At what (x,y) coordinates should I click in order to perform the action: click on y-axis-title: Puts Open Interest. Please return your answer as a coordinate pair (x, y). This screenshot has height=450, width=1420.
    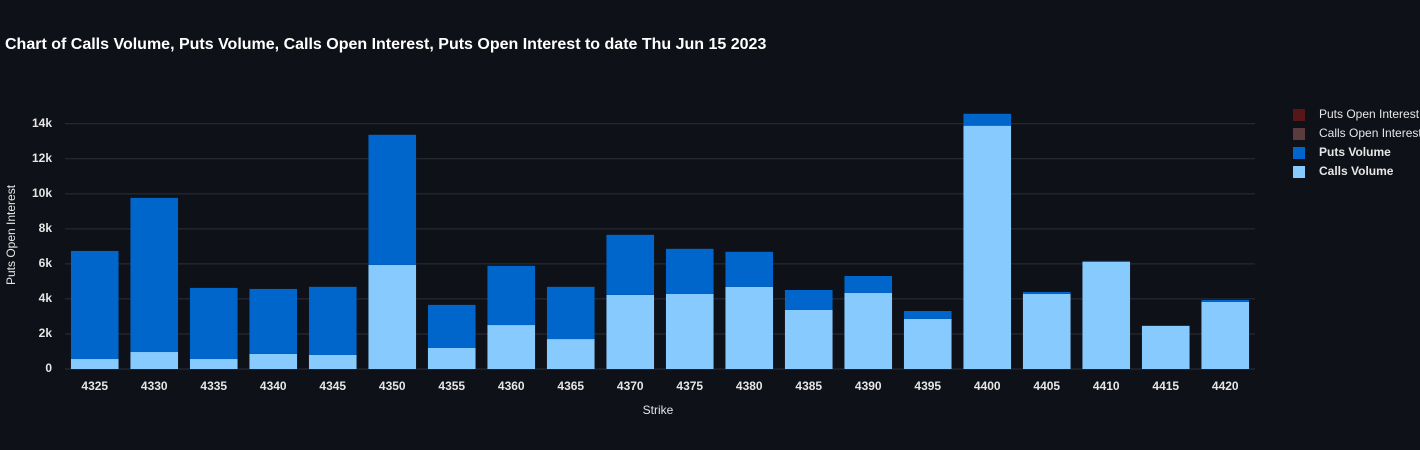
    Looking at the image, I should click on (11, 234).